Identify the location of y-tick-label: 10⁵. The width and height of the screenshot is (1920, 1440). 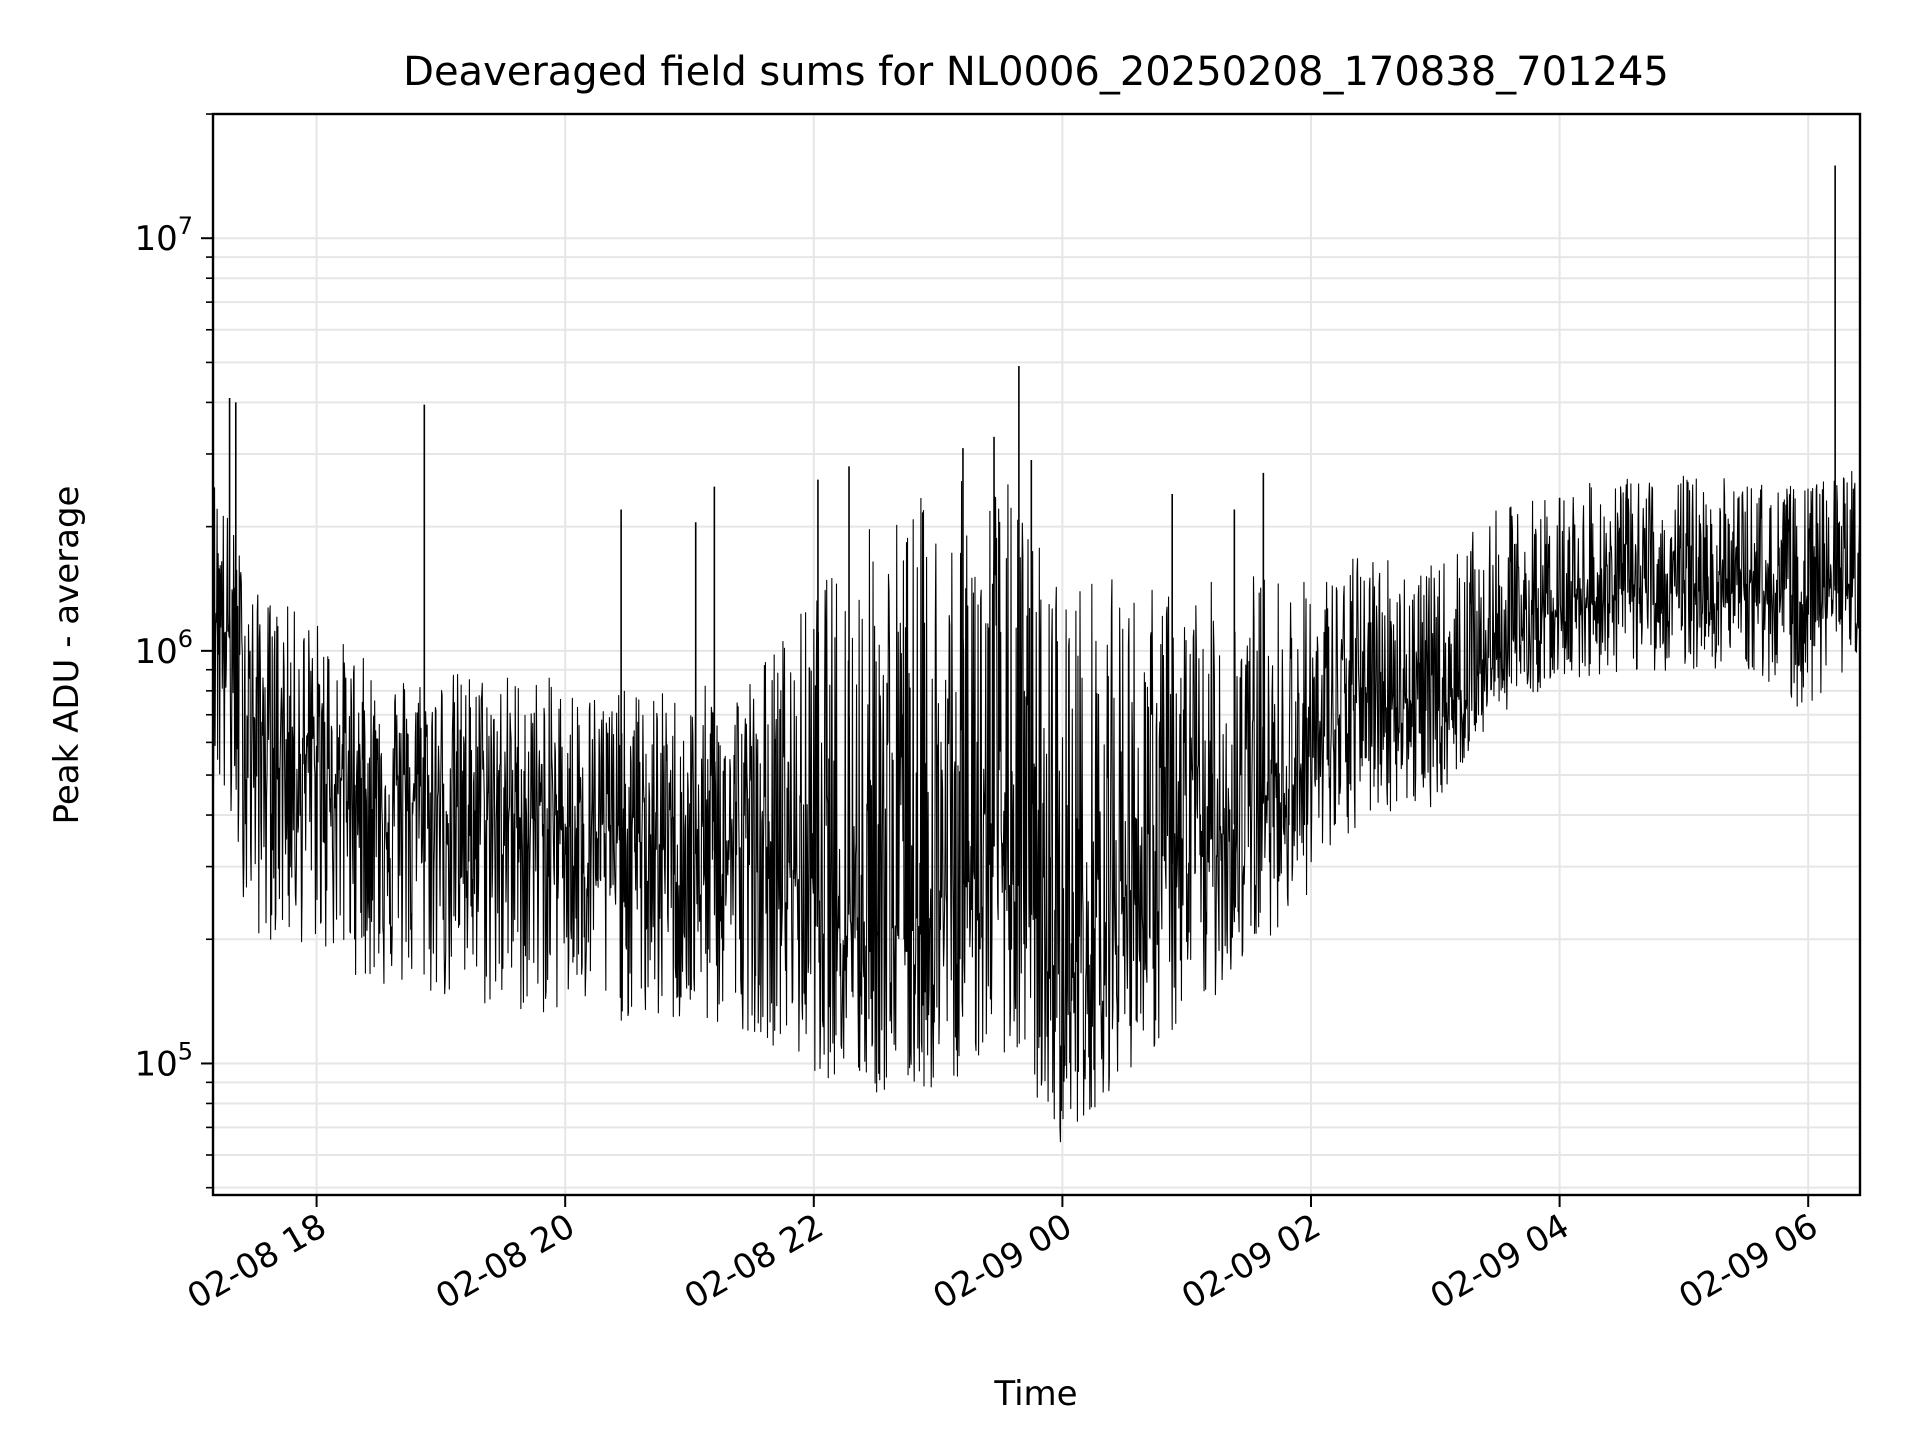
(163, 1060).